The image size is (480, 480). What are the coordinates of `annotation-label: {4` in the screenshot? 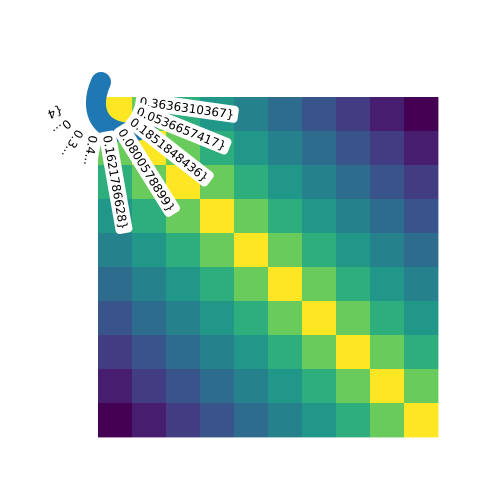 It's located at (55, 112).